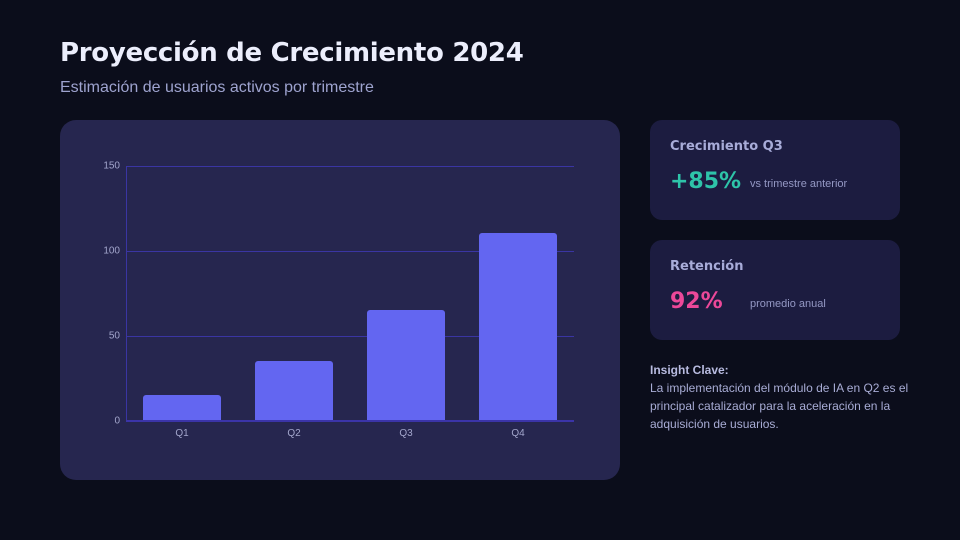  Describe the element at coordinates (799, 184) in the screenshot. I see `stat-note: vs trimestre anterior` at that location.